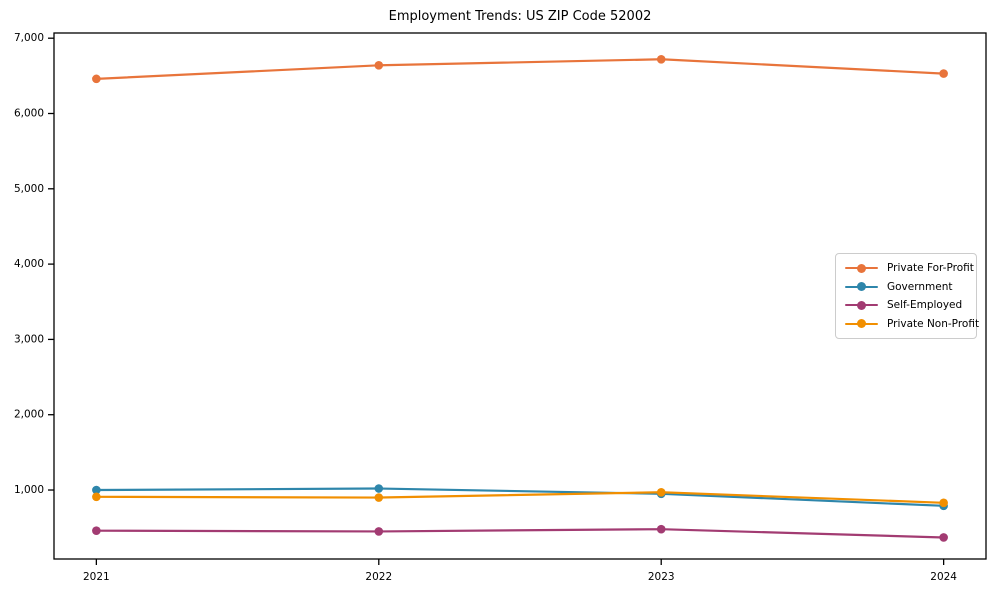 The image size is (1000, 600). Describe the element at coordinates (661, 577) in the screenshot. I see `x-tick-label: 2023` at that location.